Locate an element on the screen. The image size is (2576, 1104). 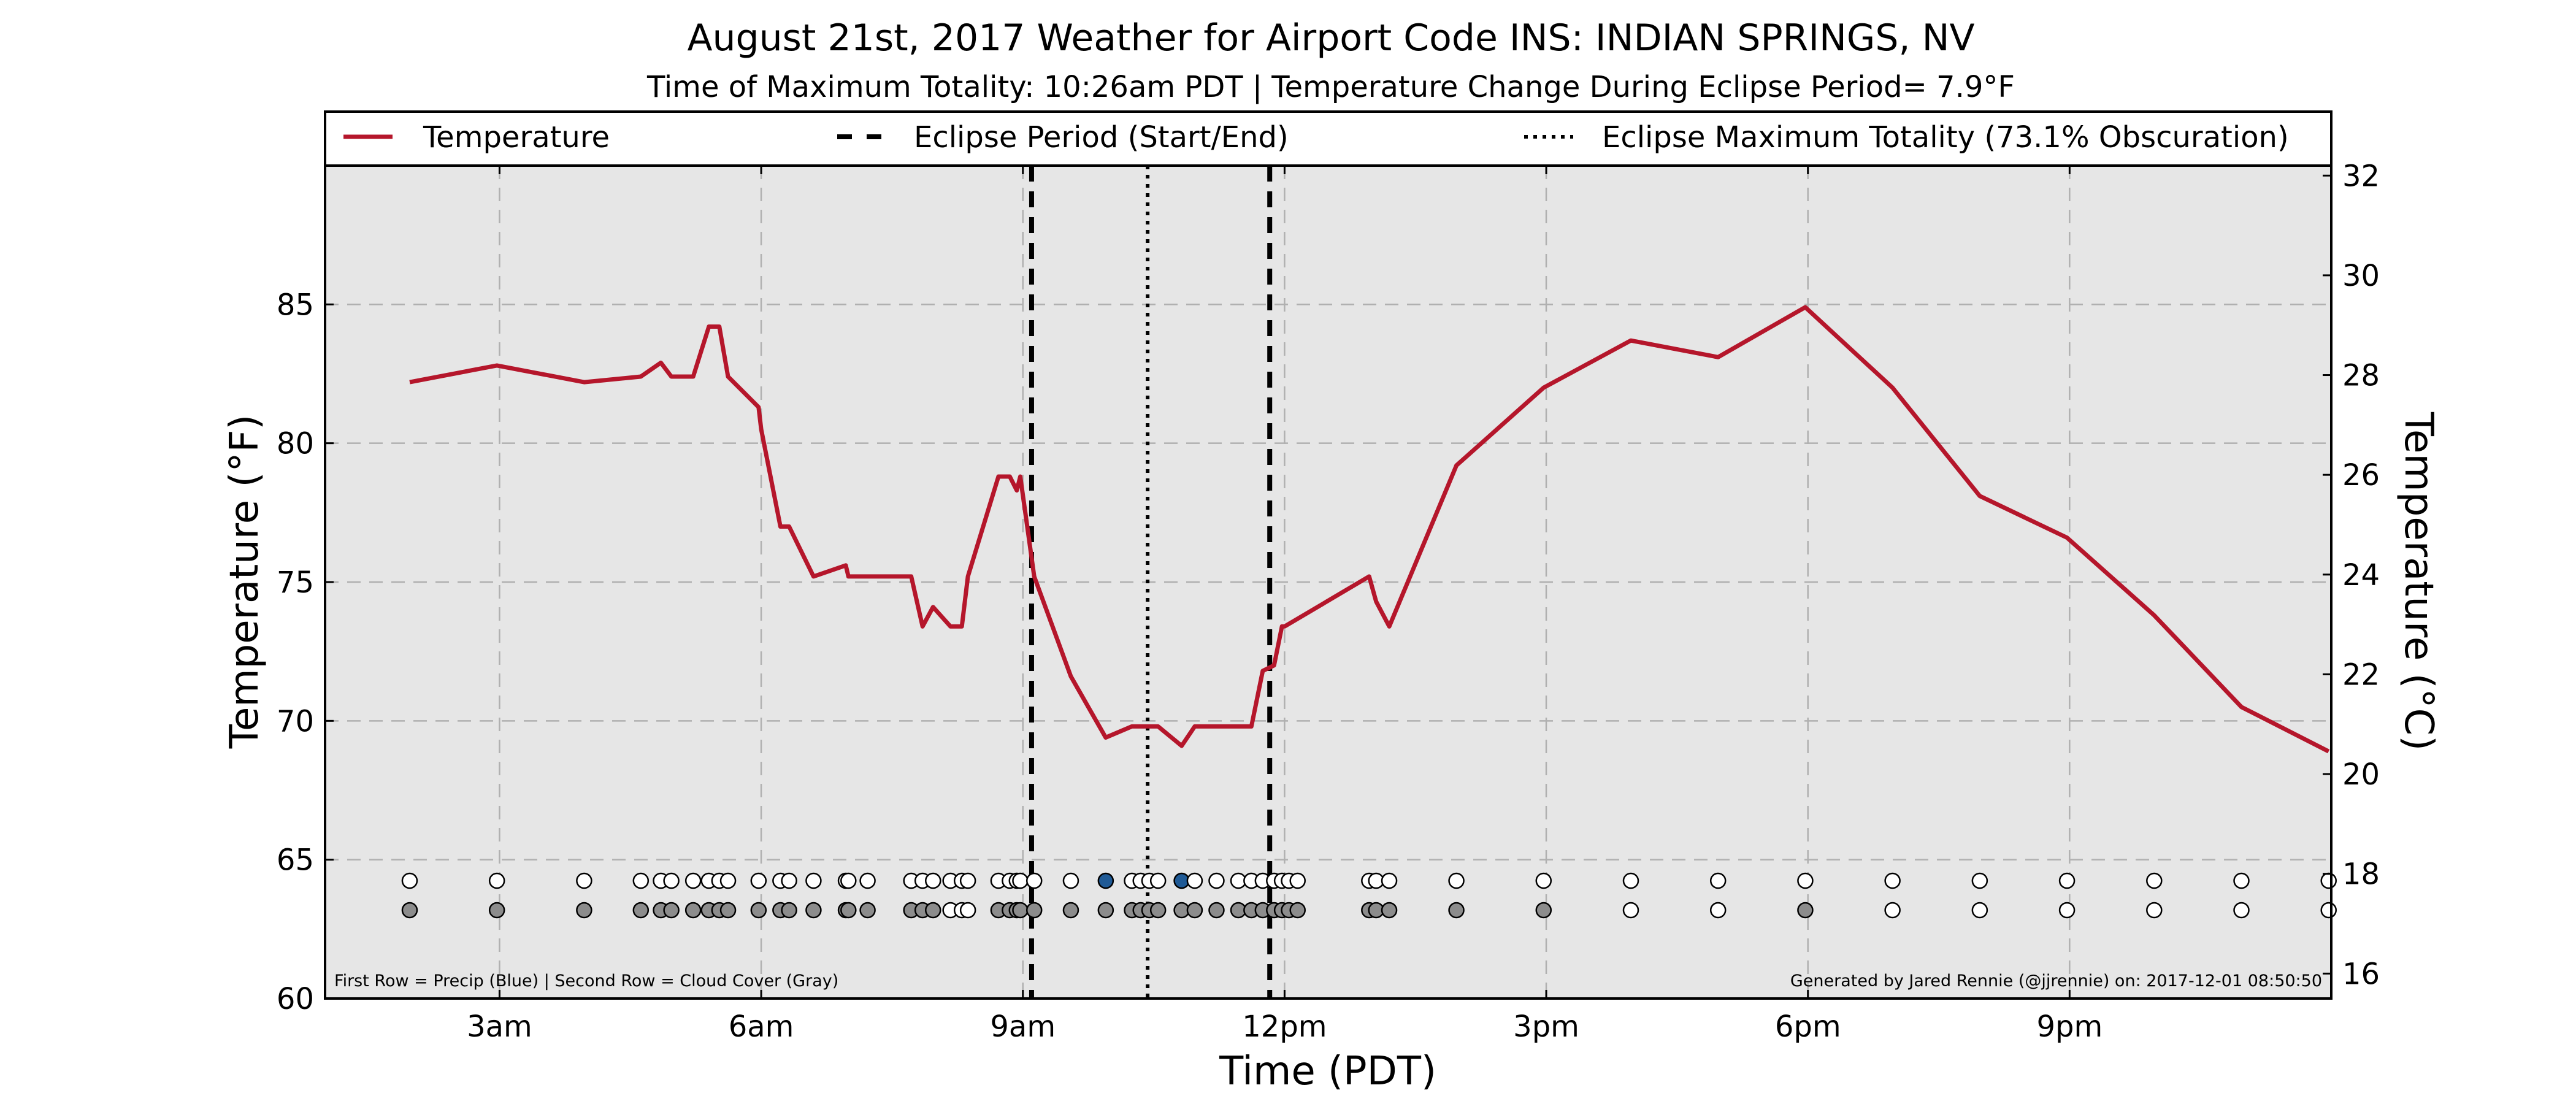
y-axis-right: 16 18 20 22 24 26 28 30 32 is located at coordinates (2351, 575).